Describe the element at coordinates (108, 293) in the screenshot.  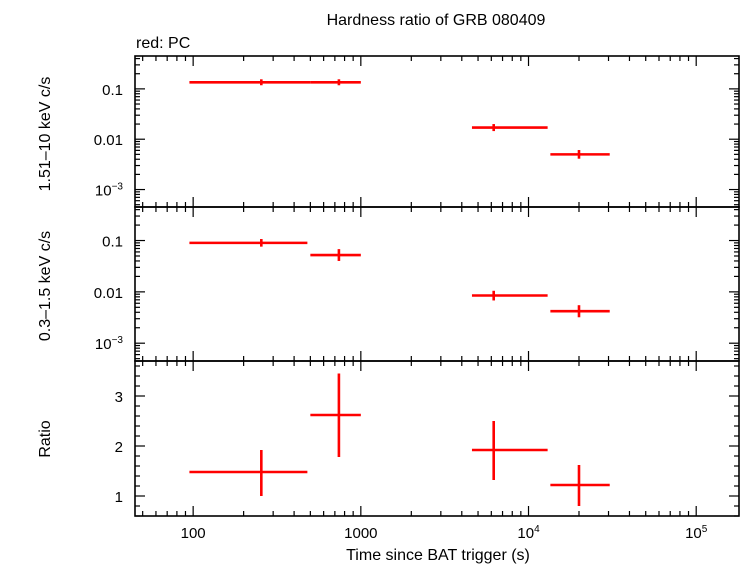
I see `panel-2-y-tick-label: 0.01` at that location.